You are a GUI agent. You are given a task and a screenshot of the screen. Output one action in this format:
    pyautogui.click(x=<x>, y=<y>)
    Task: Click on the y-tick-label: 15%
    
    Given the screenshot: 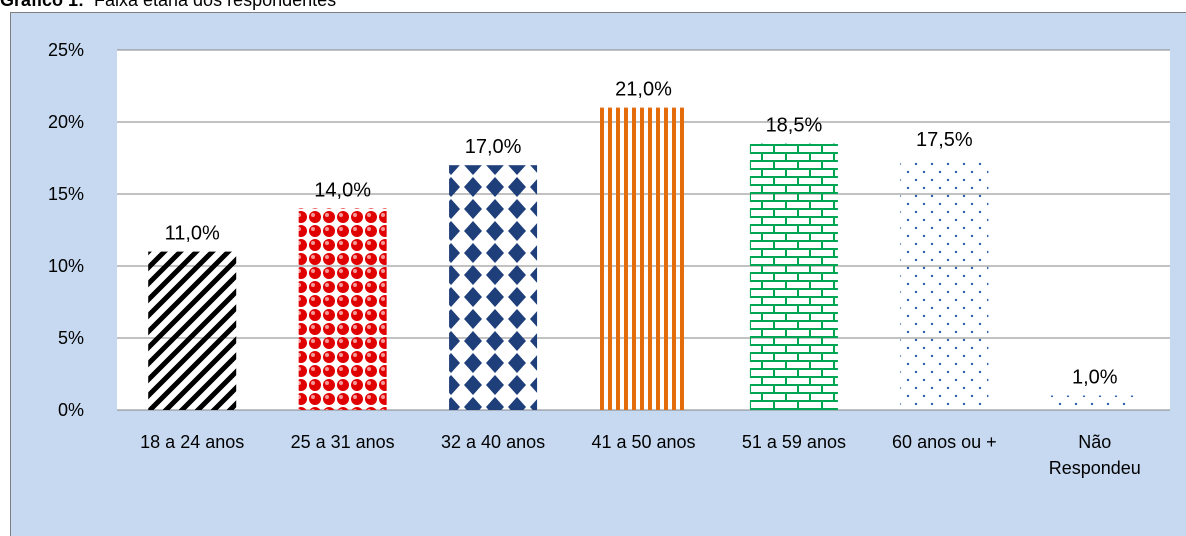 What is the action you would take?
    pyautogui.click(x=66, y=194)
    